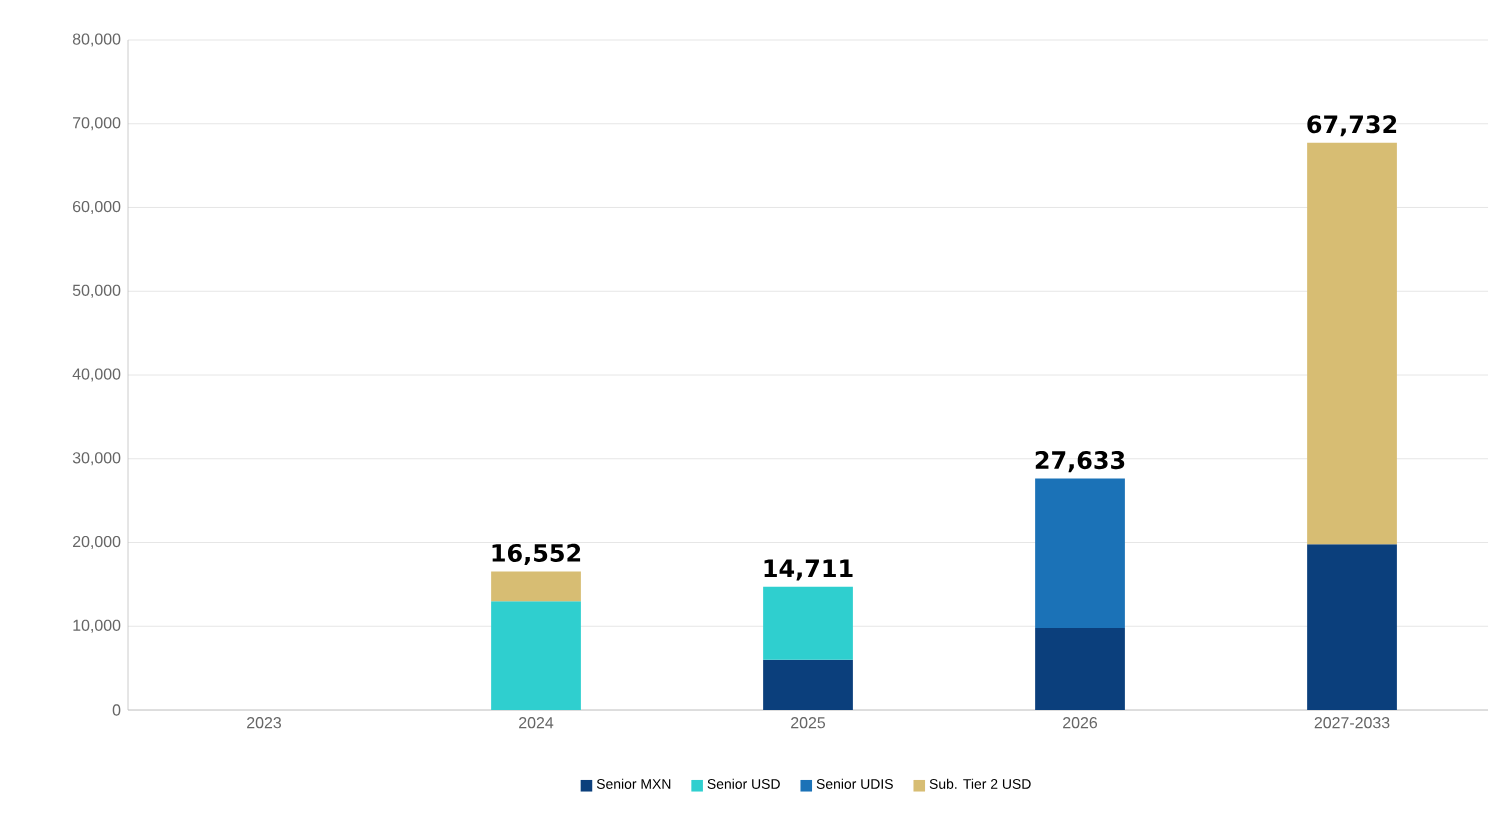 The image size is (1510, 814). Describe the element at coordinates (808, 570) in the screenshot. I see `total-label: 14,711` at that location.